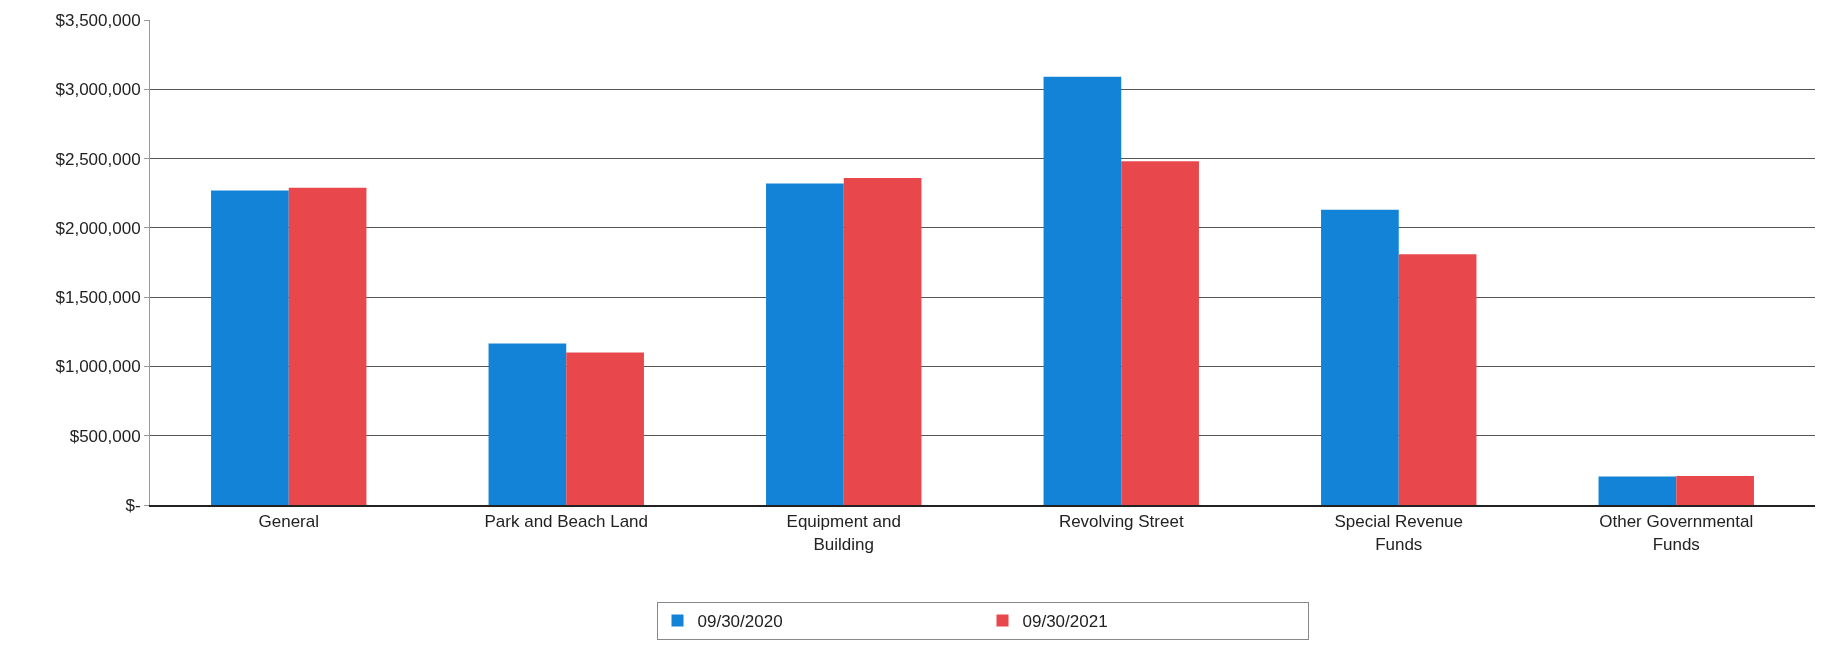  What do you see at coordinates (105, 436) in the screenshot?
I see `y-tick-label: $500,000` at bounding box center [105, 436].